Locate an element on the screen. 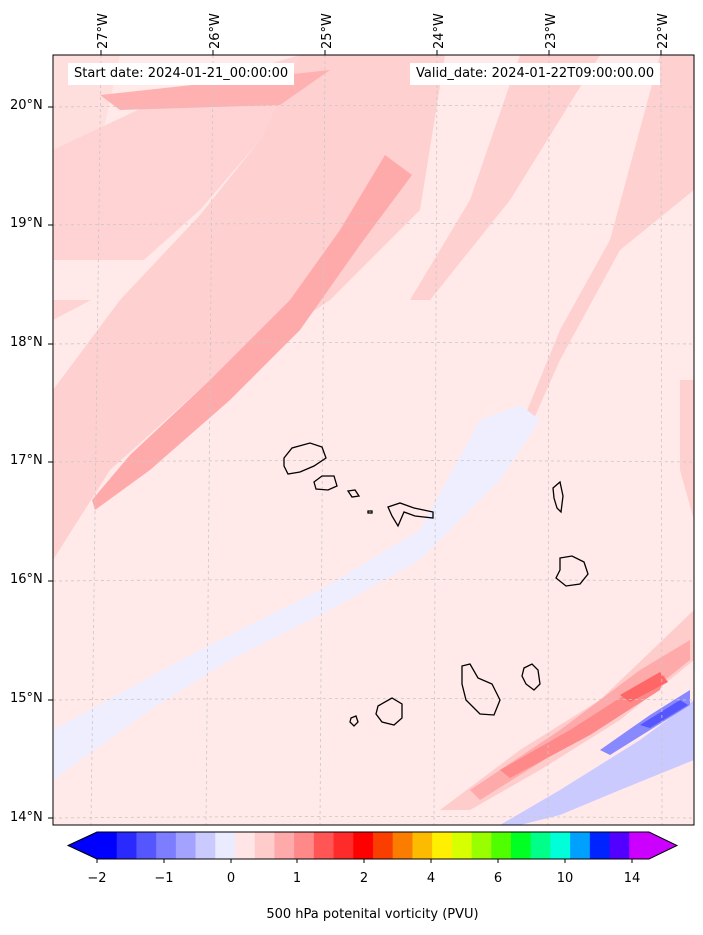 Image resolution: width=703 pixels, height=935 pixels. lon-label-24w: 24°W is located at coordinates (439, 31).